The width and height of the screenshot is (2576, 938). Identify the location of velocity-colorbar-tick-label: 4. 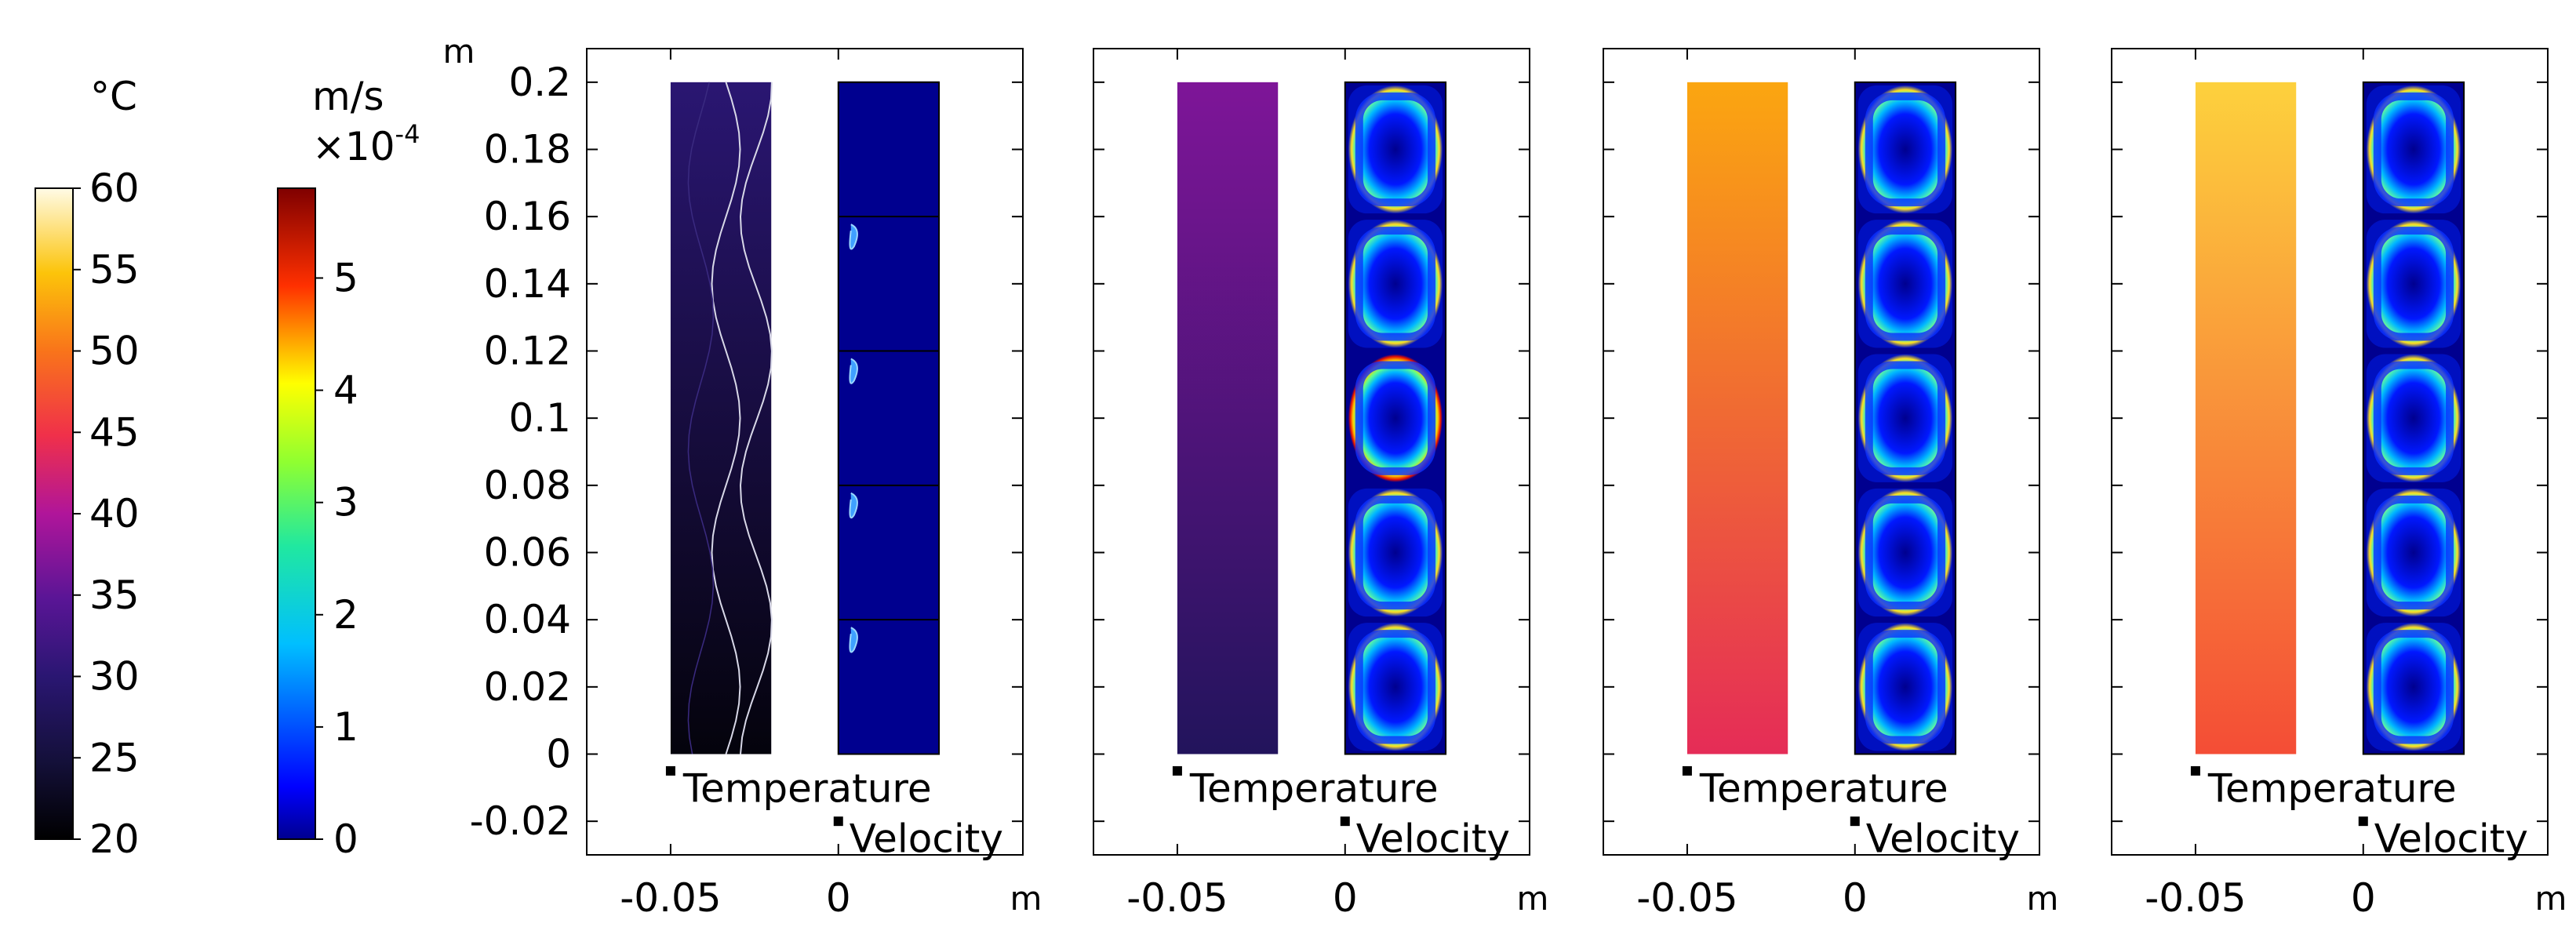
(345, 390).